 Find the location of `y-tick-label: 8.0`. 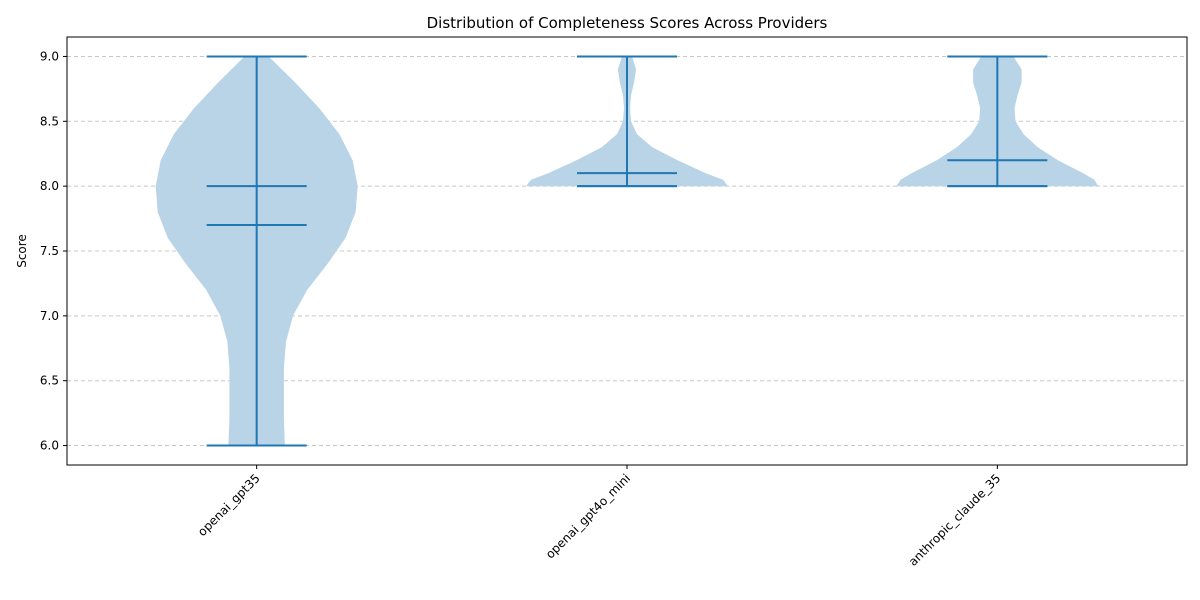

y-tick-label: 8.0 is located at coordinates (49, 186).